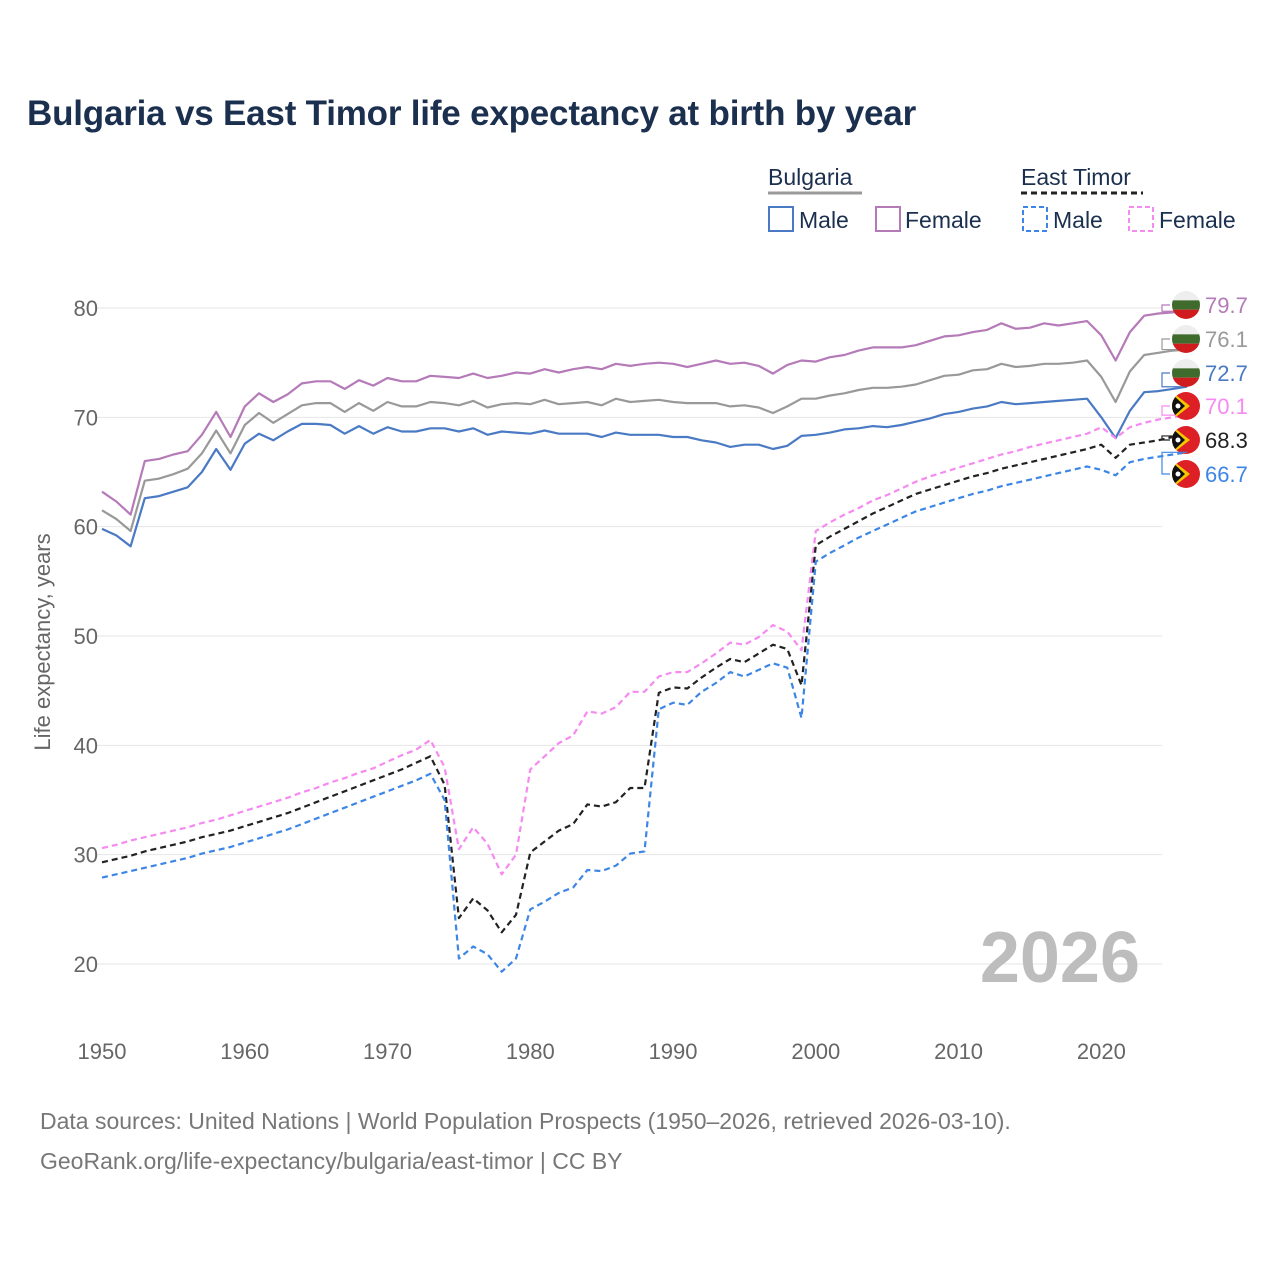 Image resolution: width=1280 pixels, height=1280 pixels. What do you see at coordinates (1076, 177) in the screenshot?
I see `legend-group-east-timor: East Timor` at bounding box center [1076, 177].